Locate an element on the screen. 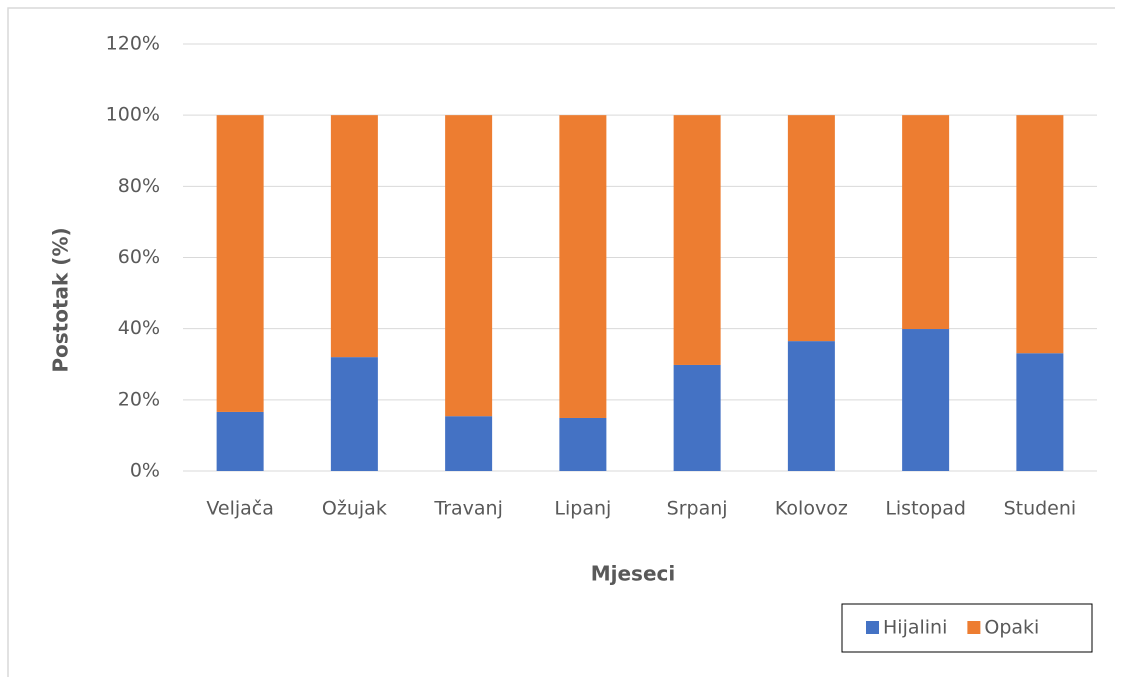  legend-label: Opaki is located at coordinates (1011, 628).